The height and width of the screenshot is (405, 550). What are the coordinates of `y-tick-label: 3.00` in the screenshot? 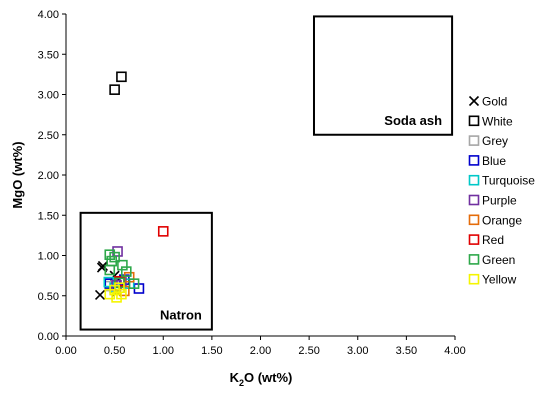 It's located at (48, 96).